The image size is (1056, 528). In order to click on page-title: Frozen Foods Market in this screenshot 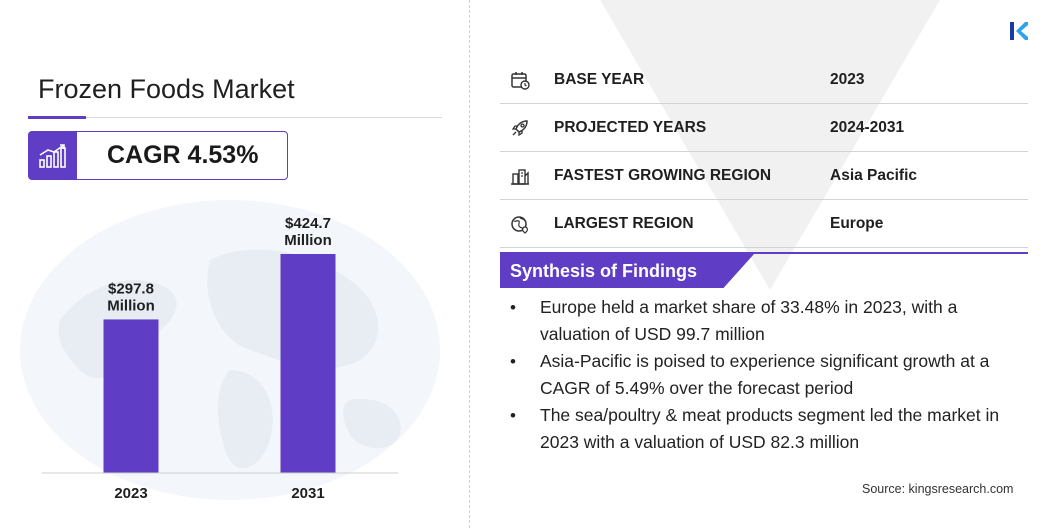, I will do `click(166, 89)`.